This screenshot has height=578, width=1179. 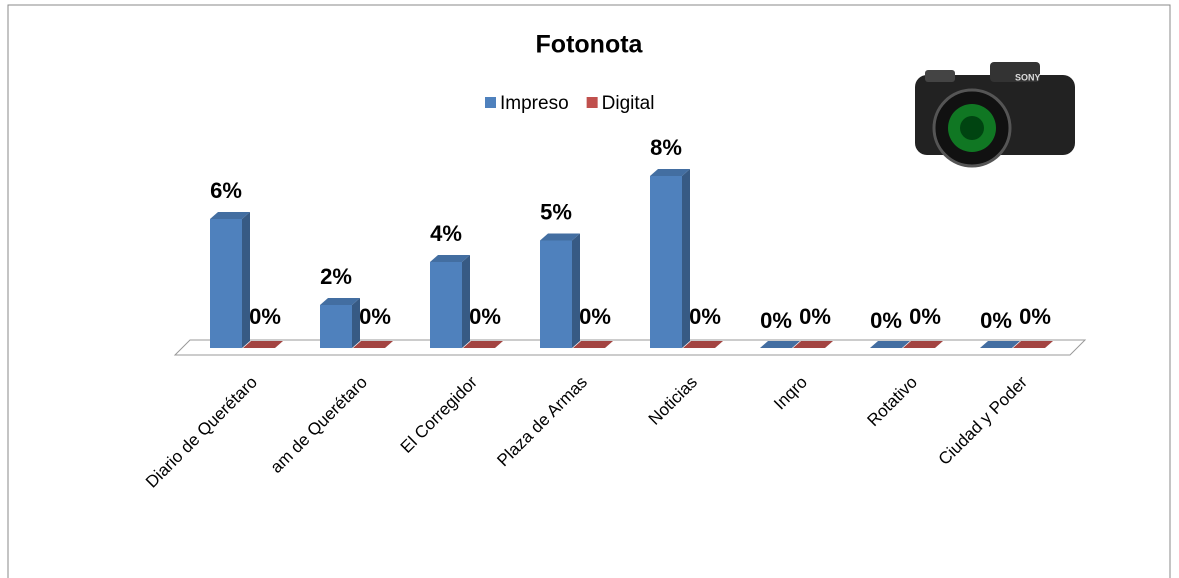 I want to click on value-label: 2%, so click(x=336, y=276).